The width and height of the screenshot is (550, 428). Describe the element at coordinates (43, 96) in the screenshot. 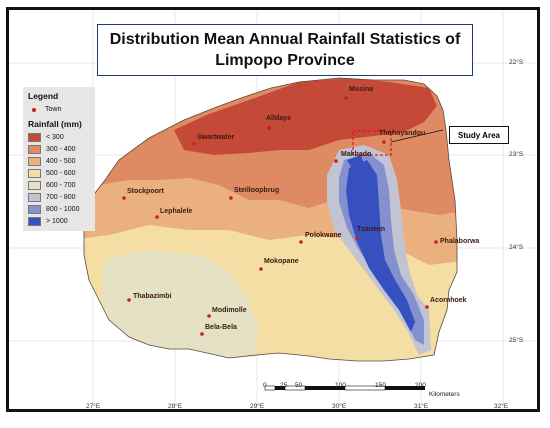

I see `legend-heading: Legend` at that location.